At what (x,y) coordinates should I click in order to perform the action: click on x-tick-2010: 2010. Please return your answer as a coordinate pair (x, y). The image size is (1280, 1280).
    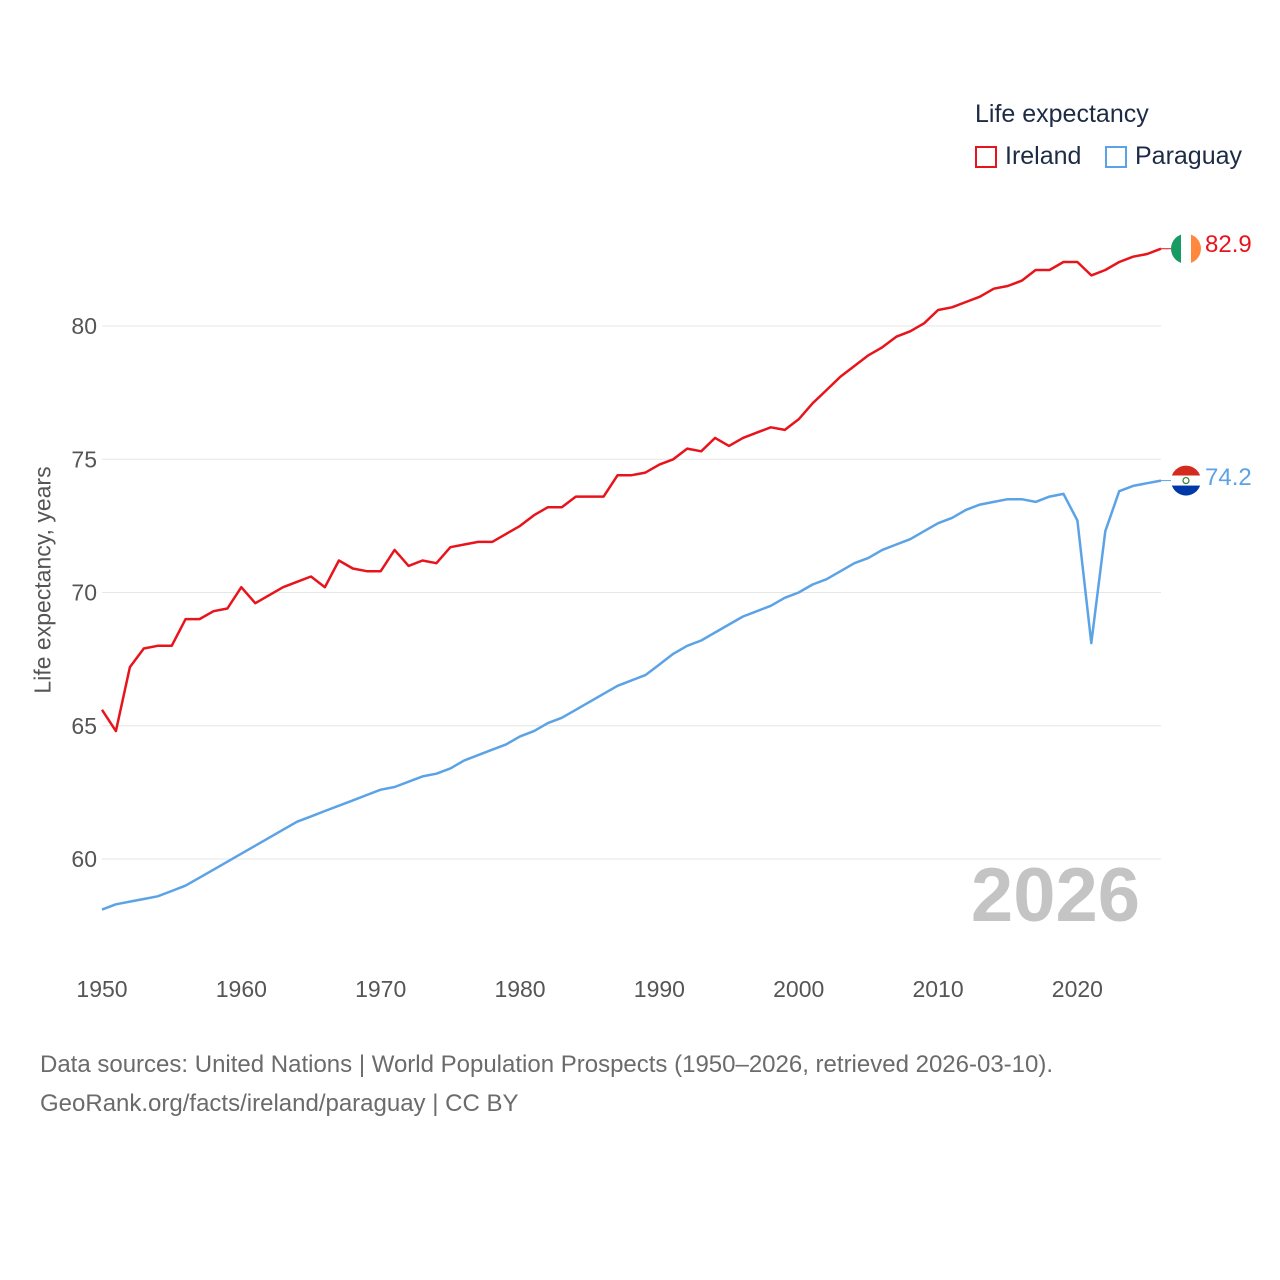
    Looking at the image, I should click on (937, 989).